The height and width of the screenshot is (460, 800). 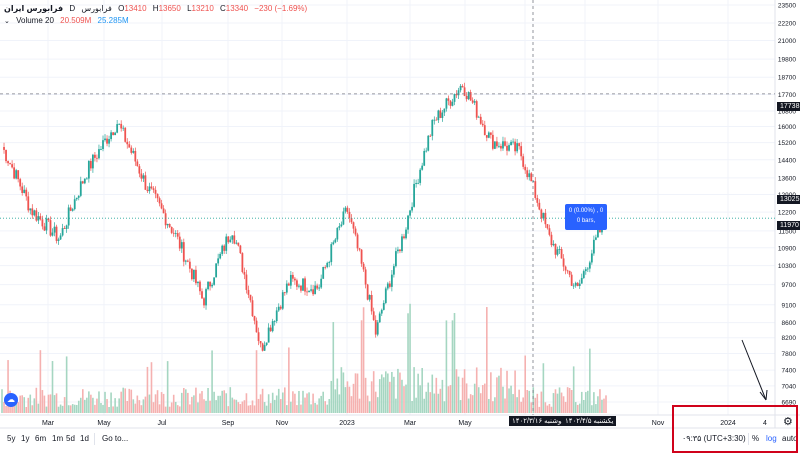 What do you see at coordinates (189, 8) in the screenshot?
I see `low-label: L` at bounding box center [189, 8].